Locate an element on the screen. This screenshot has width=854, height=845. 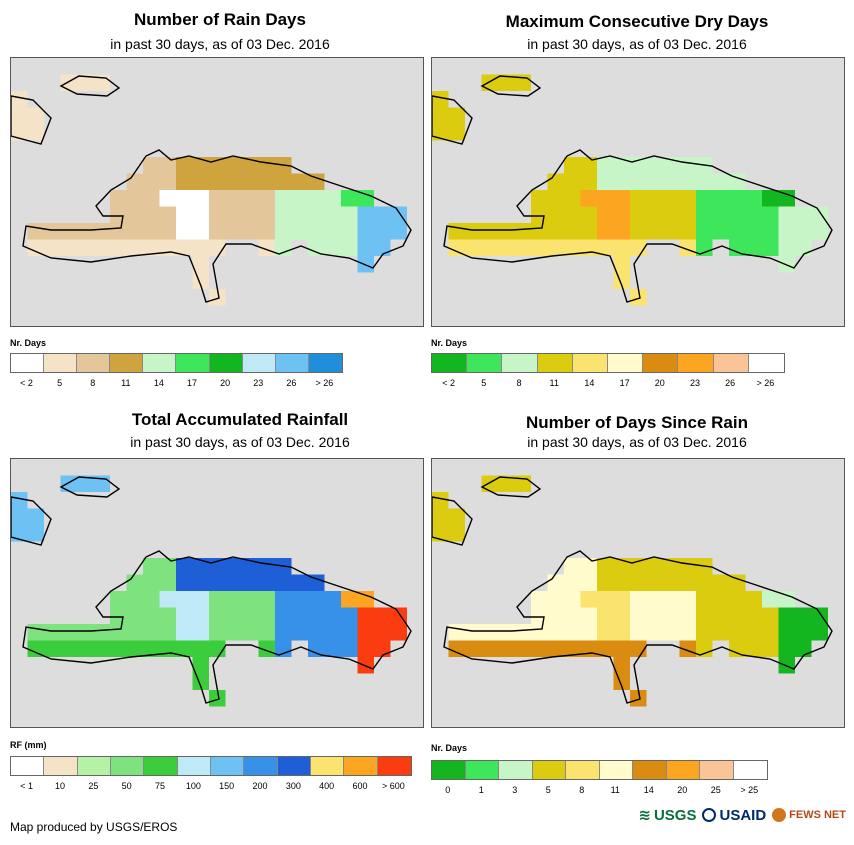
legend-tick-label: 8 is located at coordinates (519, 383).